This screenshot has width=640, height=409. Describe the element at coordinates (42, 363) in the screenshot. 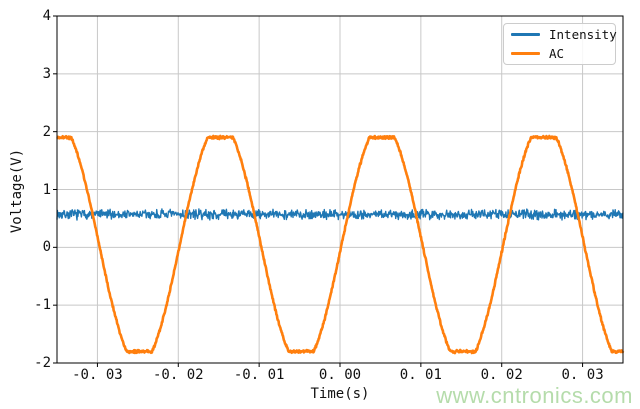

I see `y-tick-label: -2` at that location.